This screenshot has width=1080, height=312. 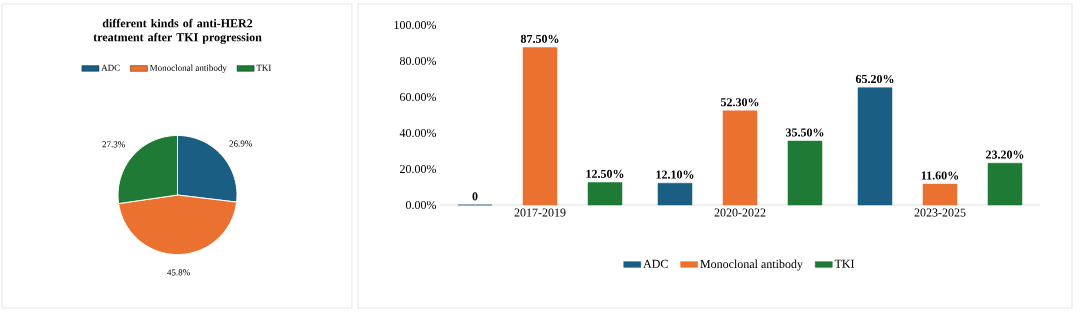 What do you see at coordinates (940, 212) in the screenshot?
I see `x-tick-label: 2023-2025` at bounding box center [940, 212].